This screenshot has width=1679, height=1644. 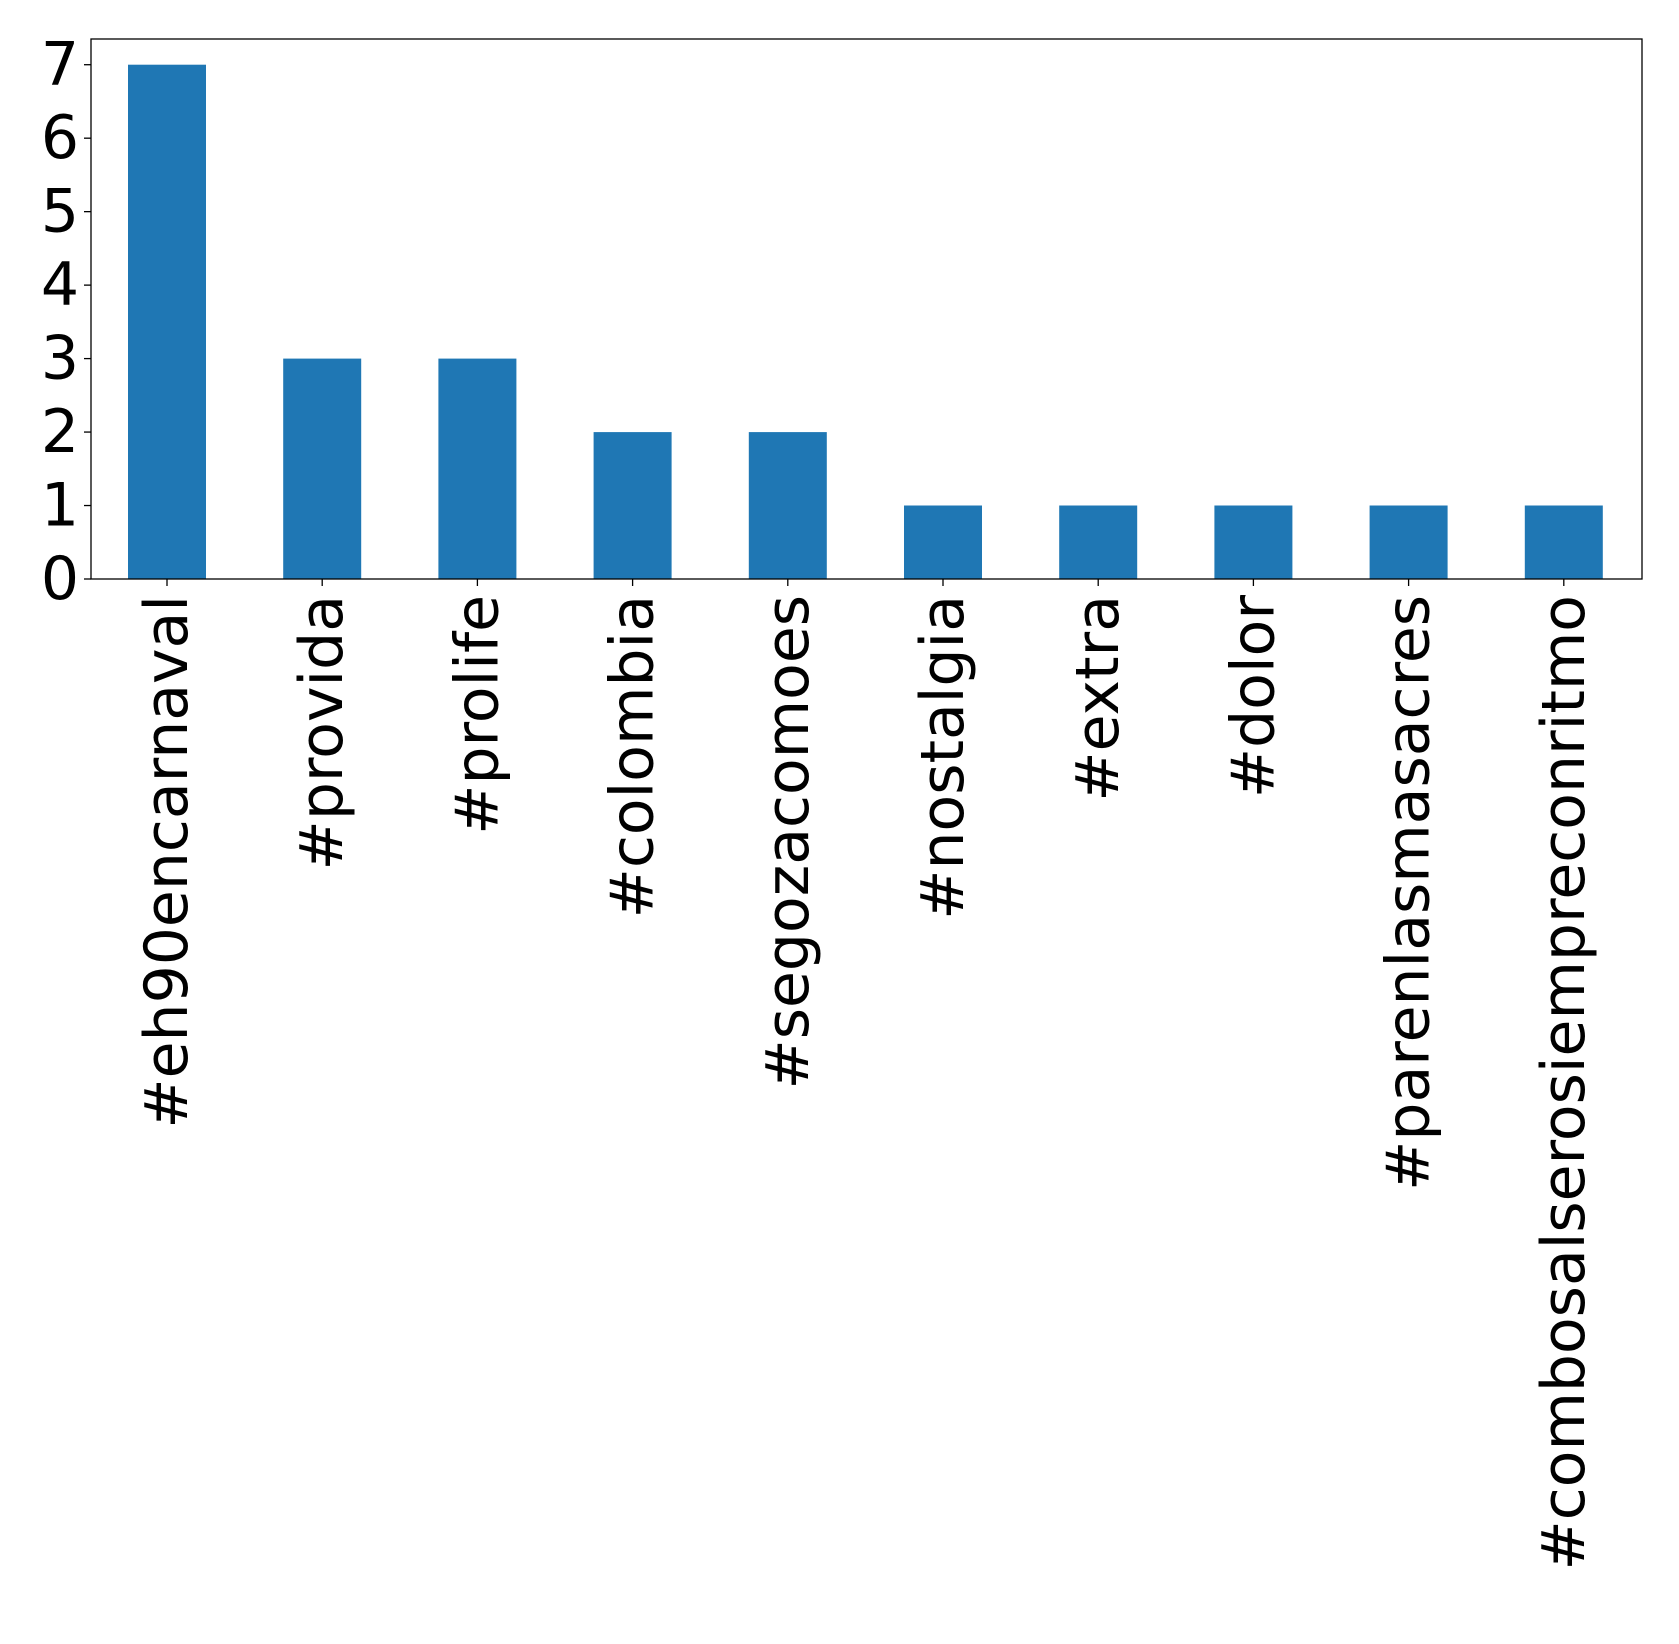 I want to click on bar-provida, so click(x=322, y=468).